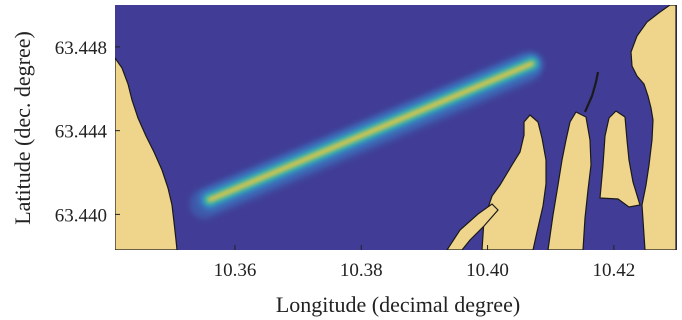 The height and width of the screenshot is (320, 682). Describe the element at coordinates (620, 159) in the screenshot. I see `land-harbour-block-east` at that location.